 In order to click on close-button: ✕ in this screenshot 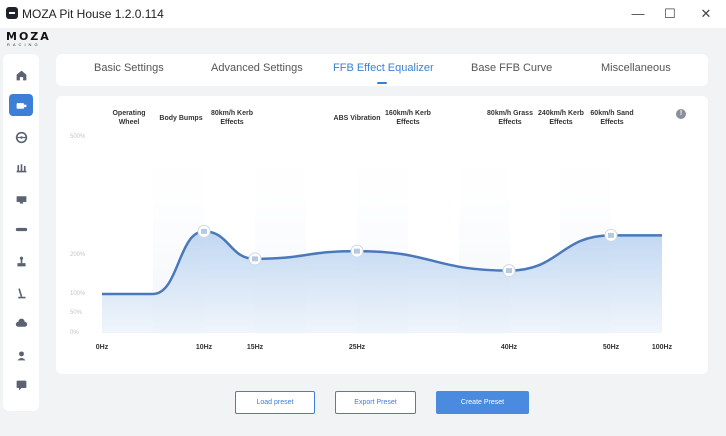, I will do `click(706, 13)`.